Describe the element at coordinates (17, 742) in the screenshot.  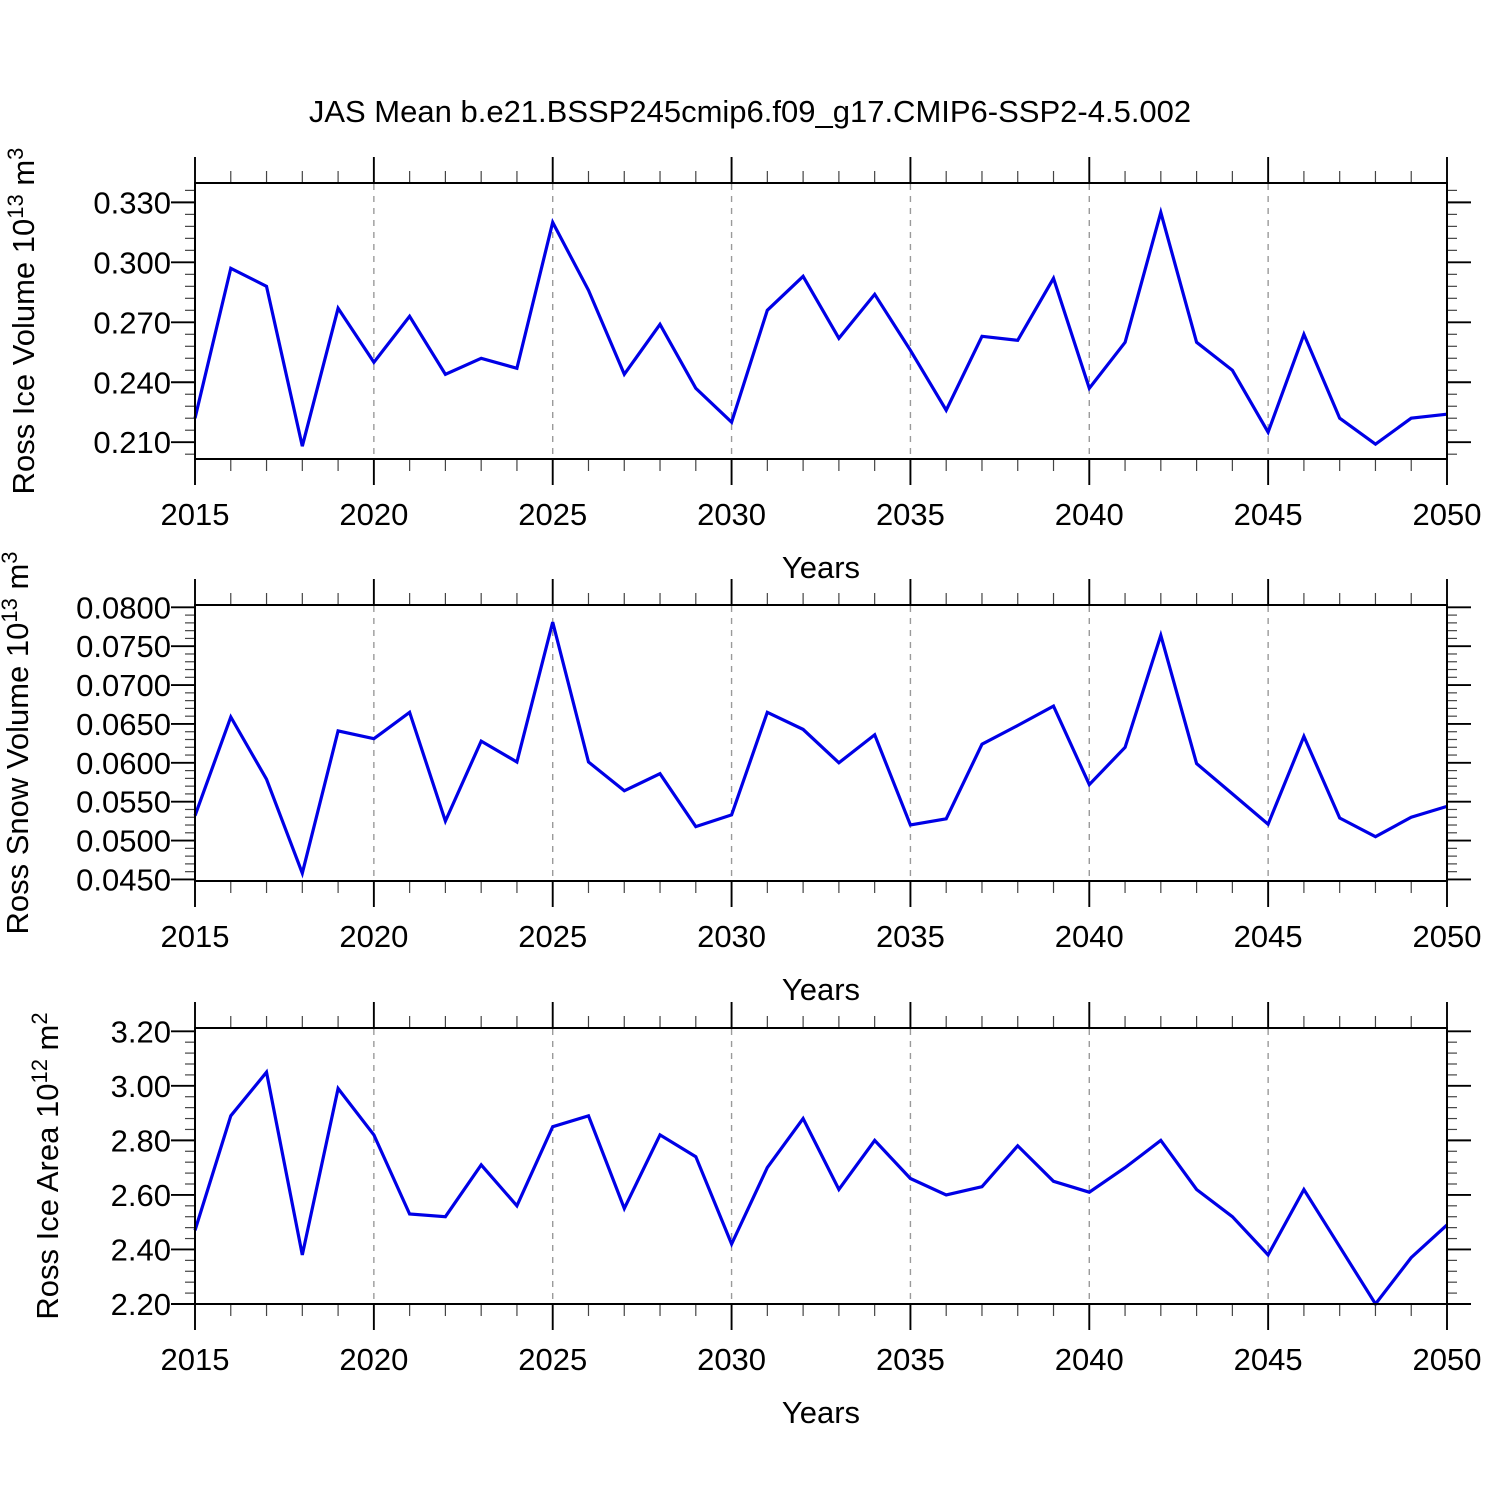
I see `y-axis-title: Ross Snow Volume 1013 m3` at that location.